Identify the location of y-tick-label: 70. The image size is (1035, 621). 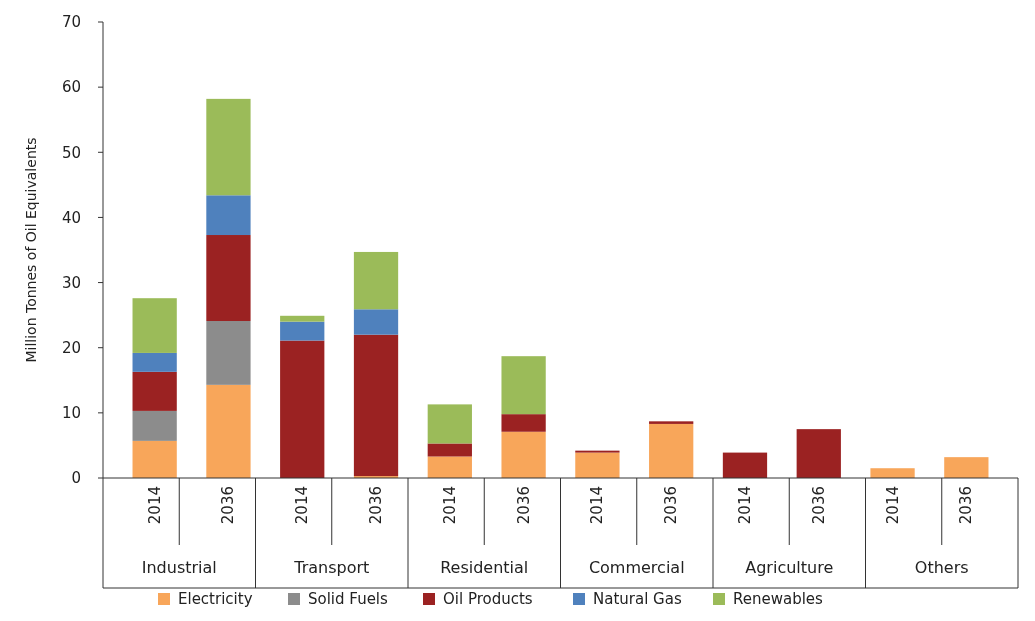
(71, 22).